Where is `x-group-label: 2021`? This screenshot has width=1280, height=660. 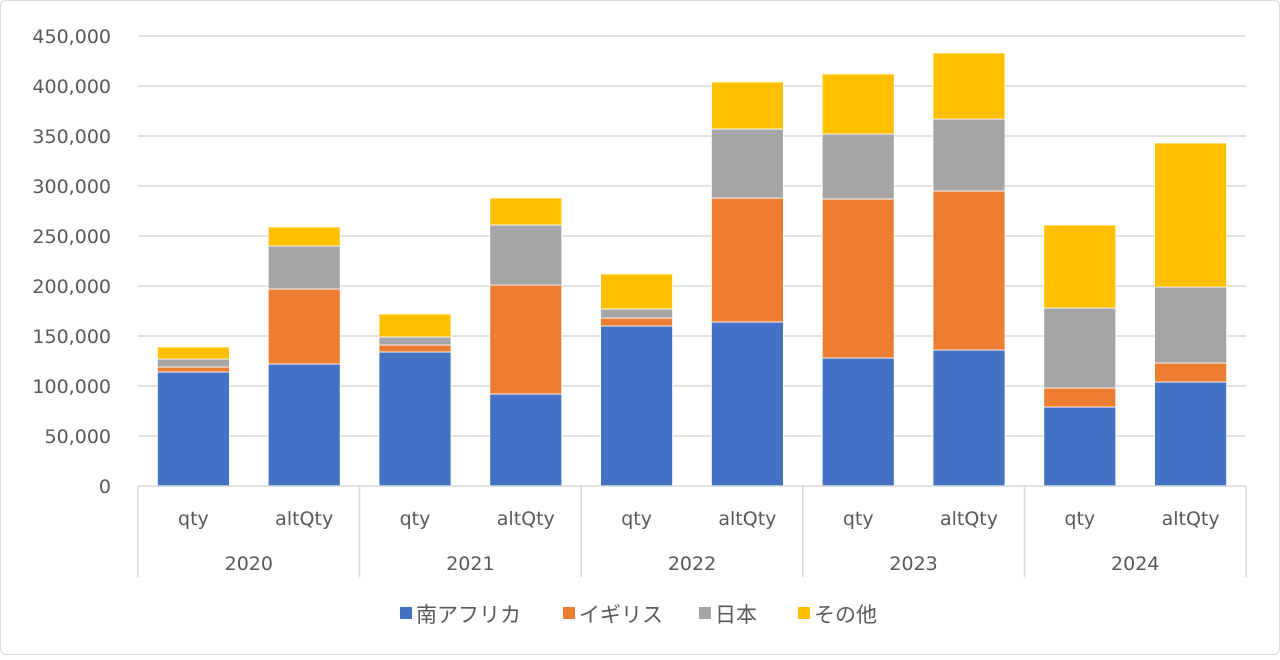 x-group-label: 2021 is located at coordinates (470, 564).